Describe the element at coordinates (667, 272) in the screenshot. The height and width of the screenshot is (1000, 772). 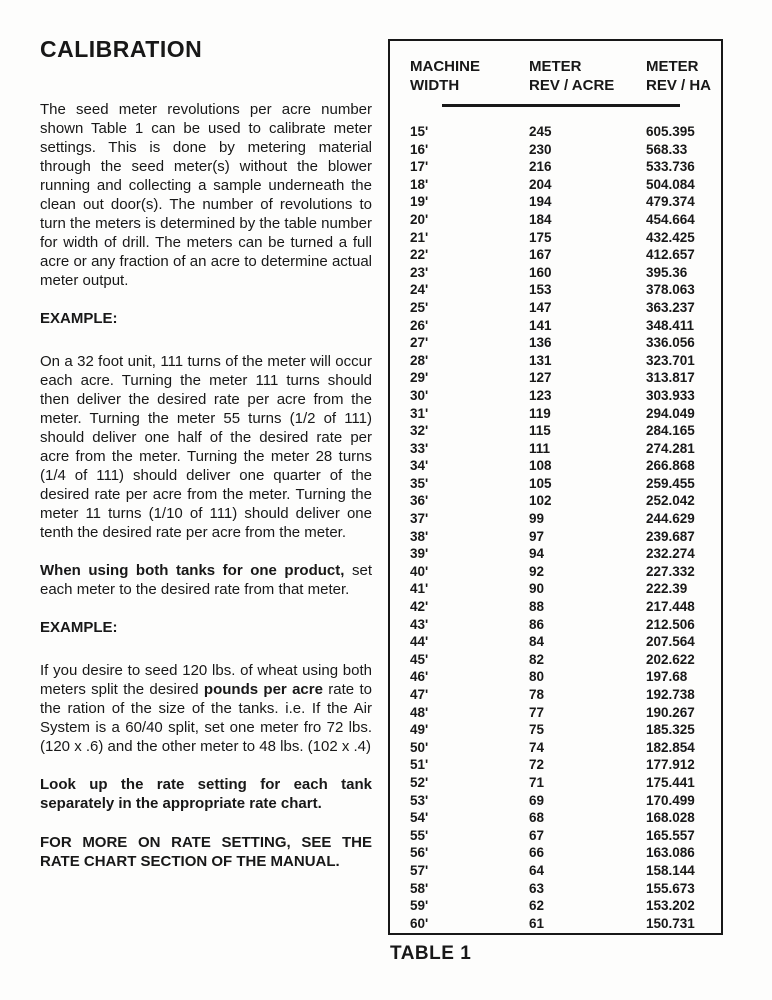
I see `table-cell: 395.36` at that location.